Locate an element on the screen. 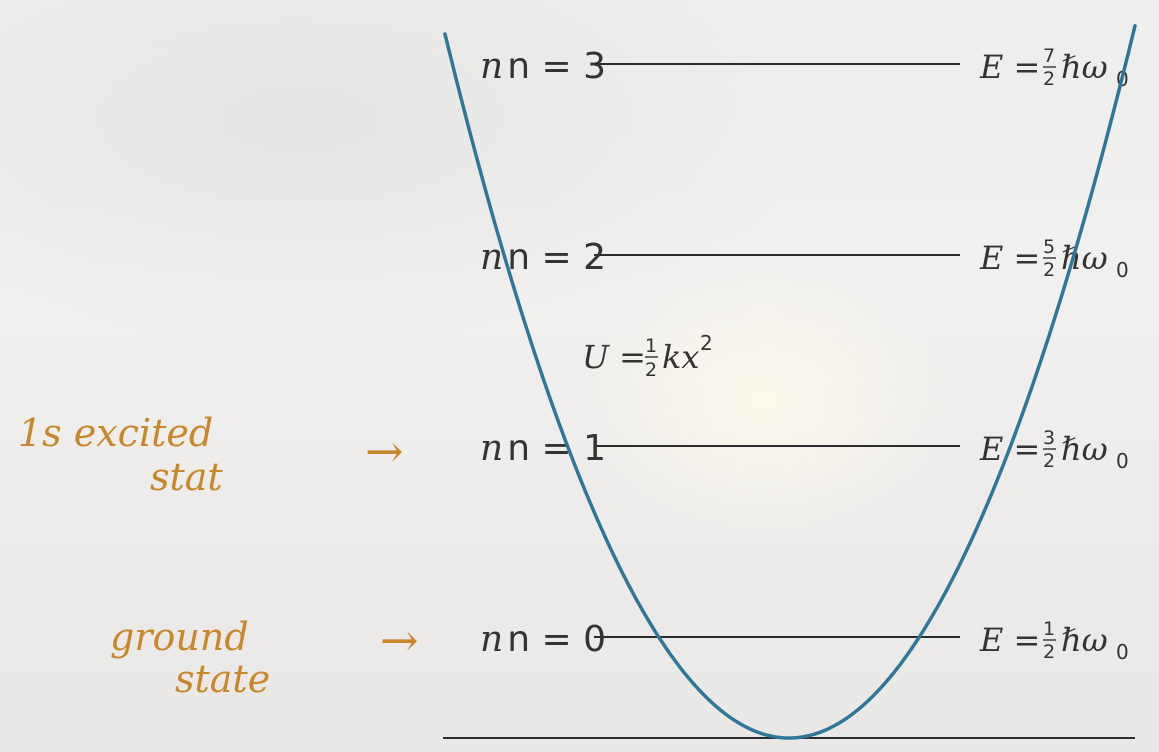  svg-text: 1s excited is located at coordinates (115, 433).